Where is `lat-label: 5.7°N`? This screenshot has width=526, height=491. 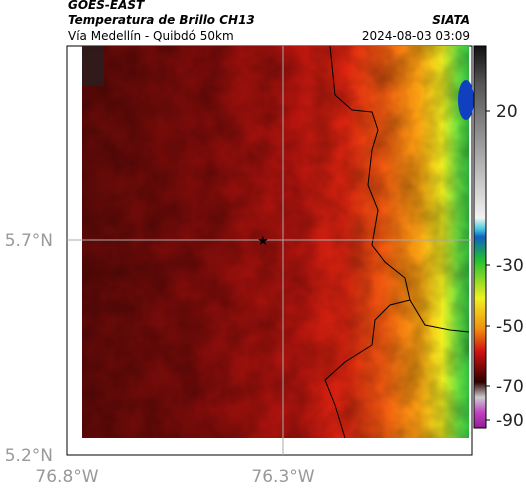 lat-label: 5.7°N is located at coordinates (29, 241).